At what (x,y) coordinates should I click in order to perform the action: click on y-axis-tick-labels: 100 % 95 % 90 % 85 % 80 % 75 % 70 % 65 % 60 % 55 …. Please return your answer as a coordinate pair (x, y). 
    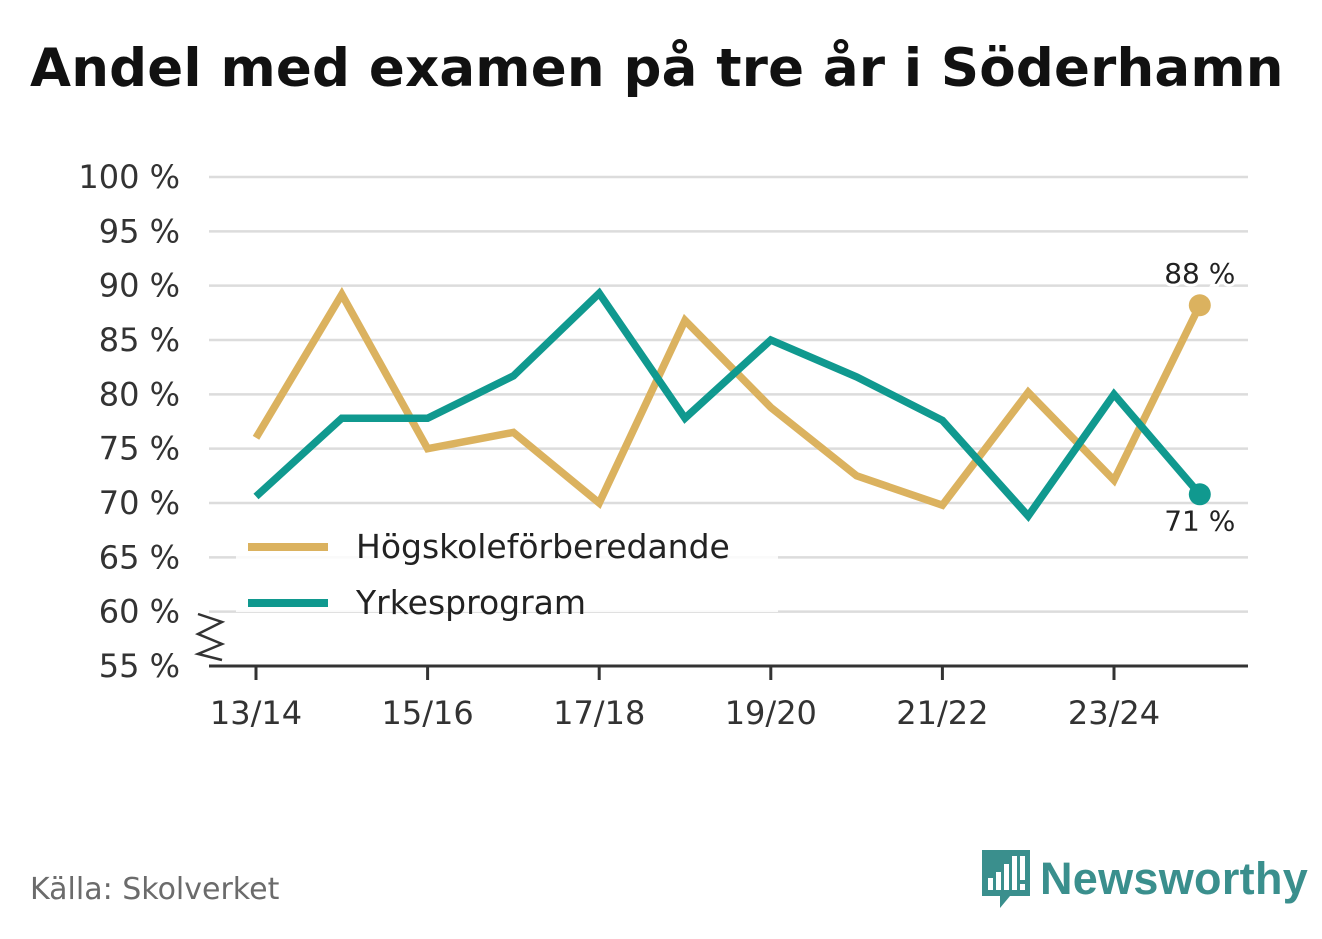
    Looking at the image, I should click on (129, 421).